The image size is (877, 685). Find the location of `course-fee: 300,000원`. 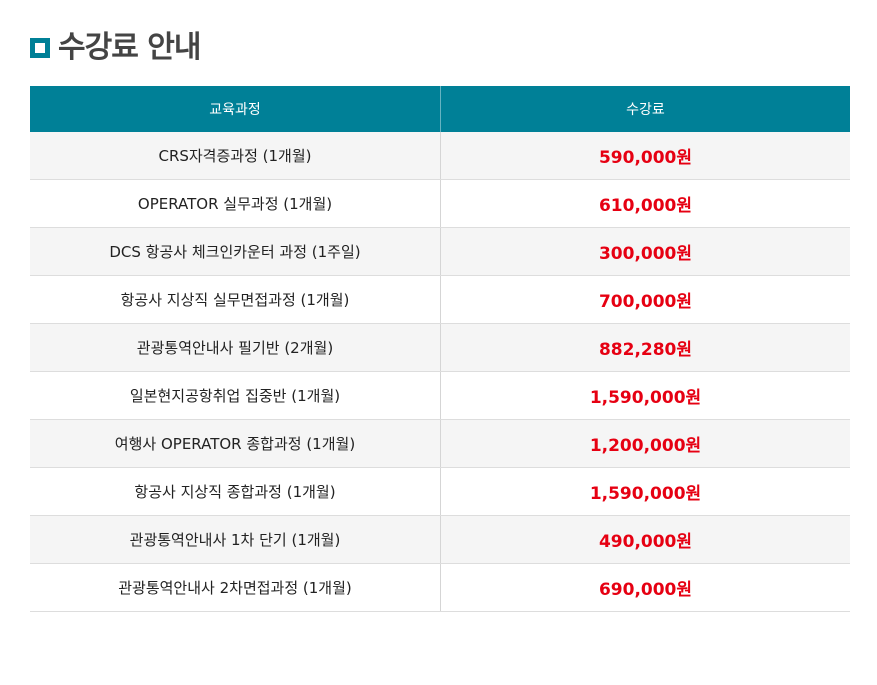

course-fee: 300,000원 is located at coordinates (645, 251).